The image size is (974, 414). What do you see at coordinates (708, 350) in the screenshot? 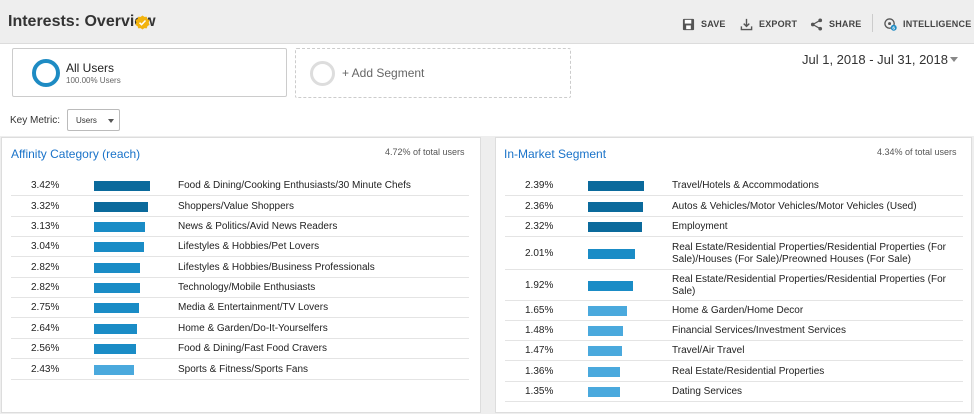
I see `row-label: Travel/Air Travel` at bounding box center [708, 350].